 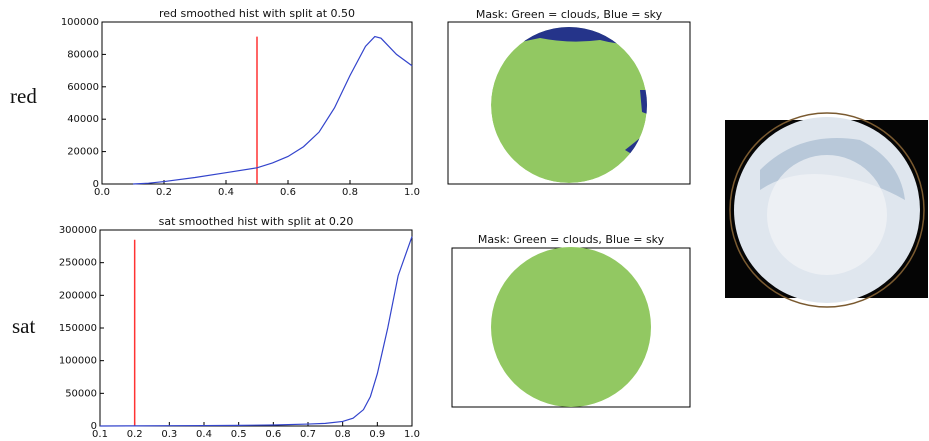 What do you see at coordinates (571, 327) in the screenshot?
I see `mask-image` at bounding box center [571, 327].